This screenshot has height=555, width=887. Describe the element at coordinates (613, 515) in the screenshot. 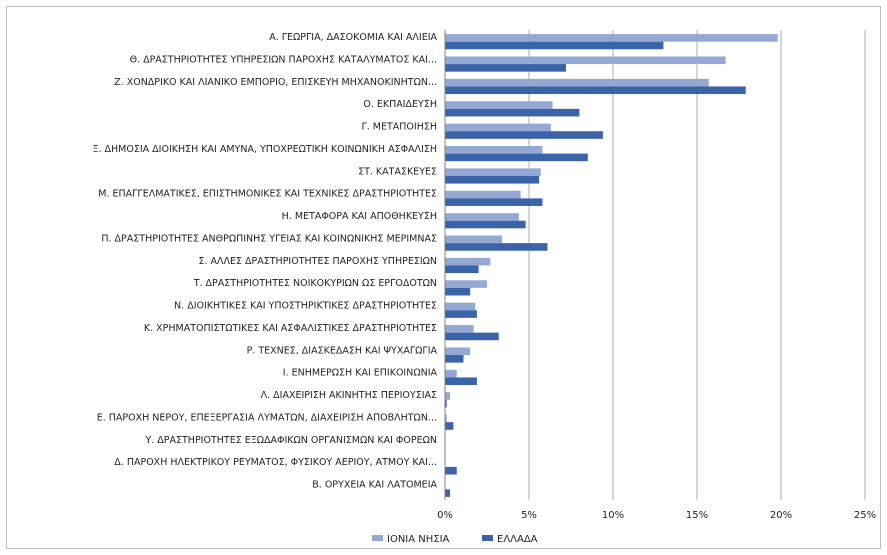

I see `x-tick-label: 10%` at that location.